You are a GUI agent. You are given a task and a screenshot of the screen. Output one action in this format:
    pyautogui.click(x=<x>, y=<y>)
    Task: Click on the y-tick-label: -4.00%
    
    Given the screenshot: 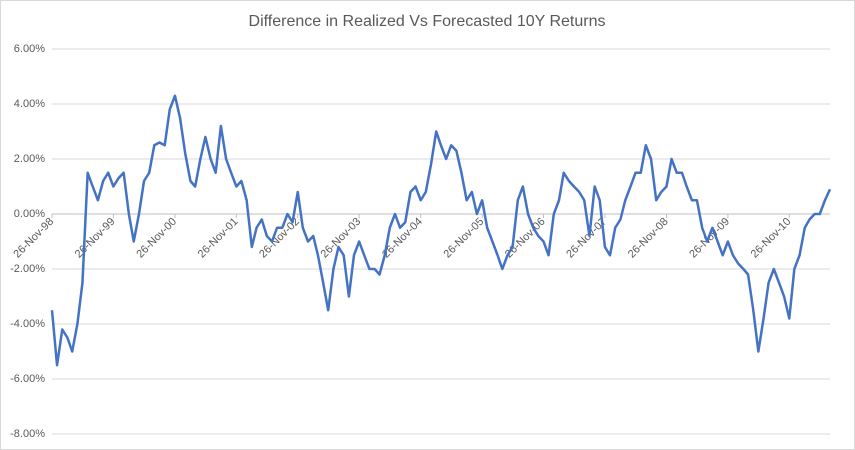 What is the action you would take?
    pyautogui.click(x=27, y=324)
    